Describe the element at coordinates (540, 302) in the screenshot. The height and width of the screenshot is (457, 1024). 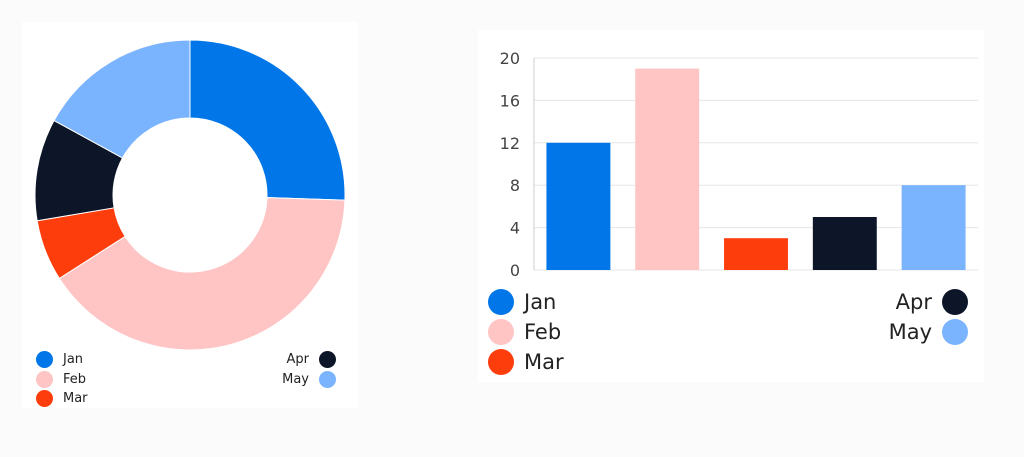
I see `bar-legend-label-jan: Jan` at that location.